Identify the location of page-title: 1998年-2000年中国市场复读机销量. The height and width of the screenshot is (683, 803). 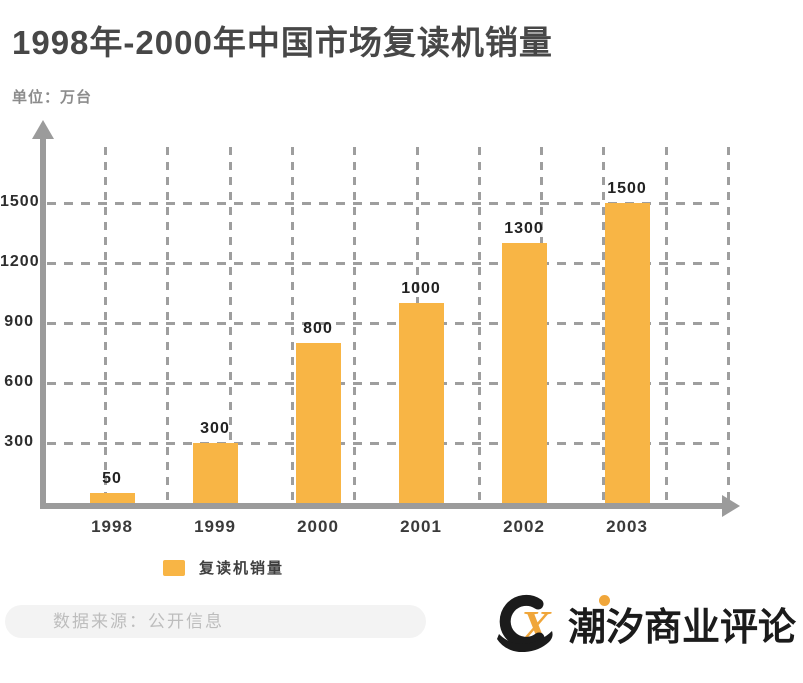
(282, 42).